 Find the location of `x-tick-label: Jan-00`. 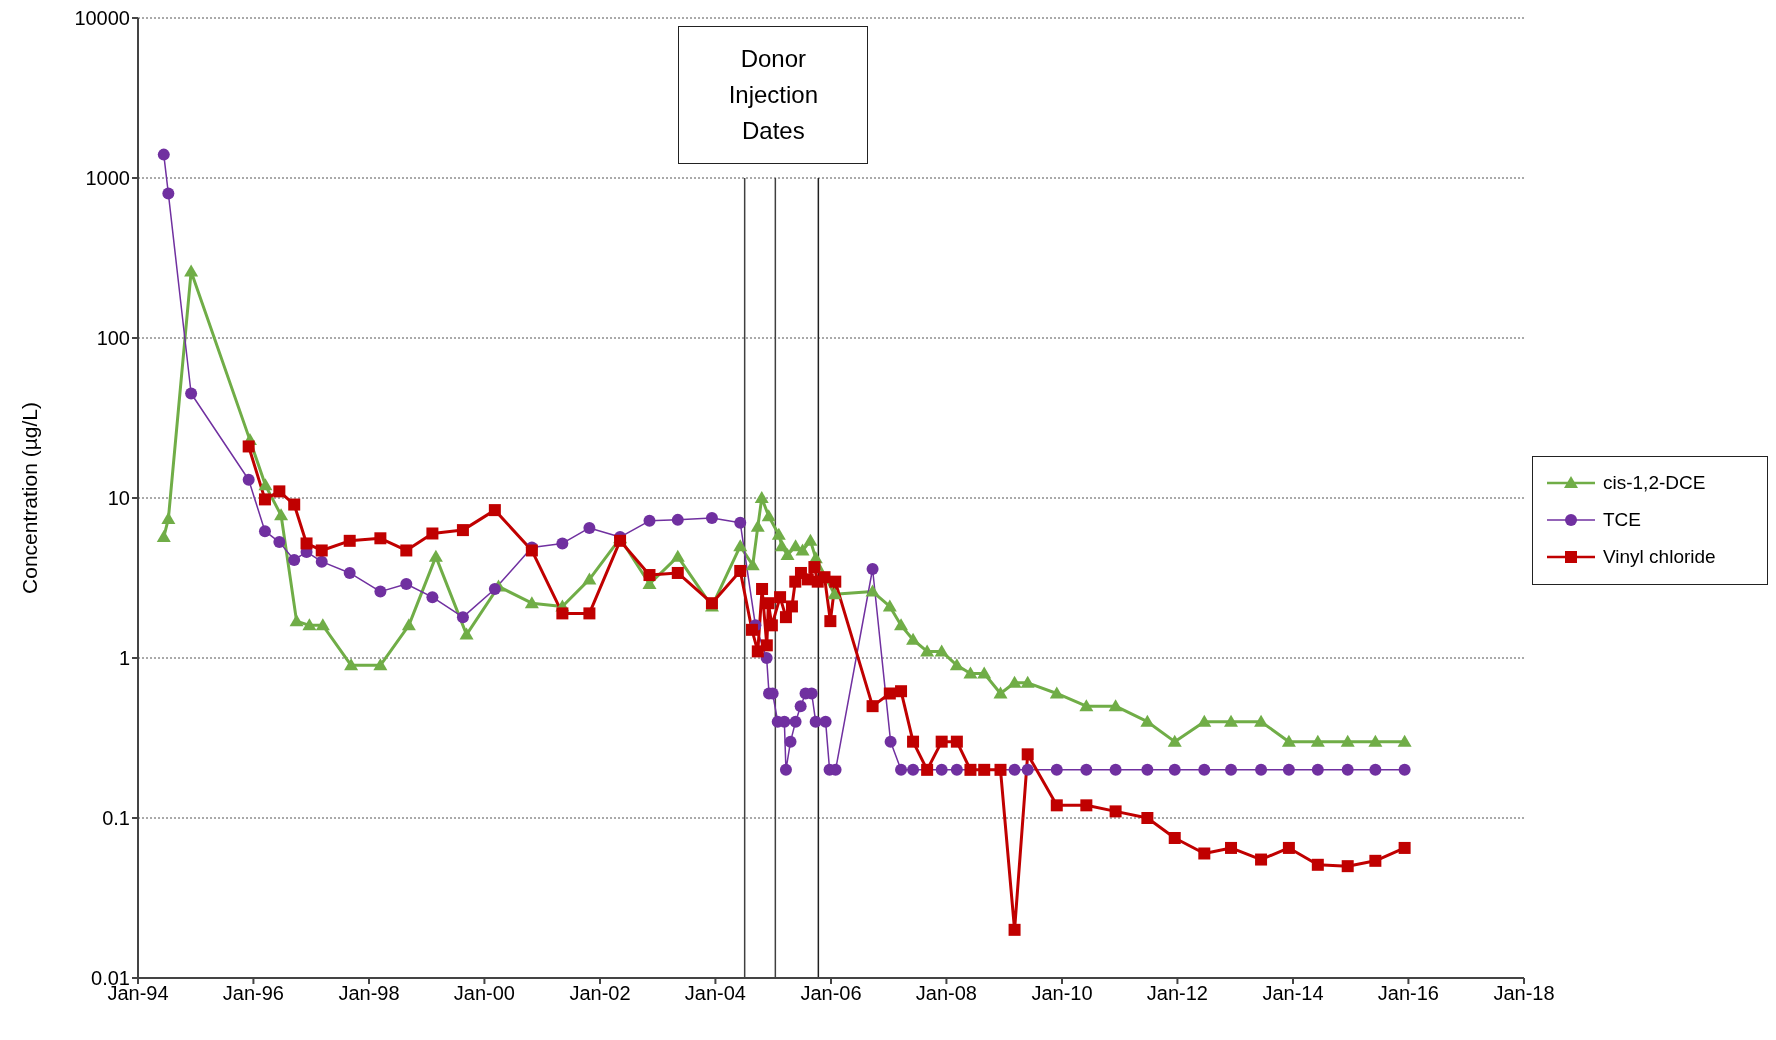

x-tick-label: Jan-00 is located at coordinates (484, 993).